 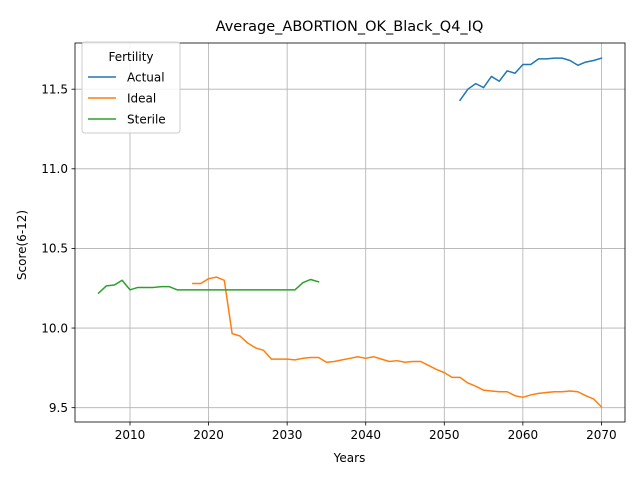 What do you see at coordinates (141, 98) in the screenshot?
I see `legend-label-ideal: Ideal` at bounding box center [141, 98].